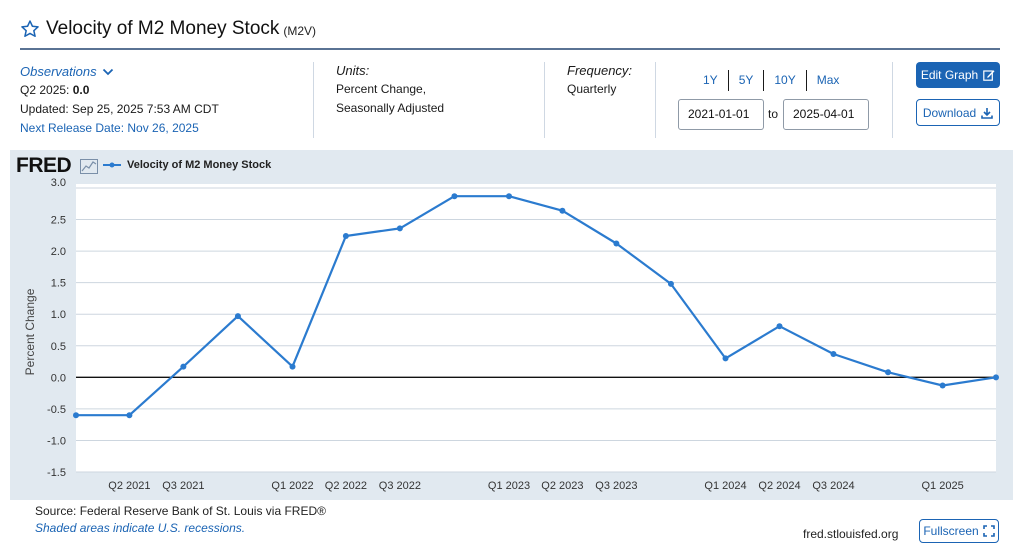 The width and height of the screenshot is (1024, 543). Describe the element at coordinates (987, 113) in the screenshot. I see `download-icon` at that location.